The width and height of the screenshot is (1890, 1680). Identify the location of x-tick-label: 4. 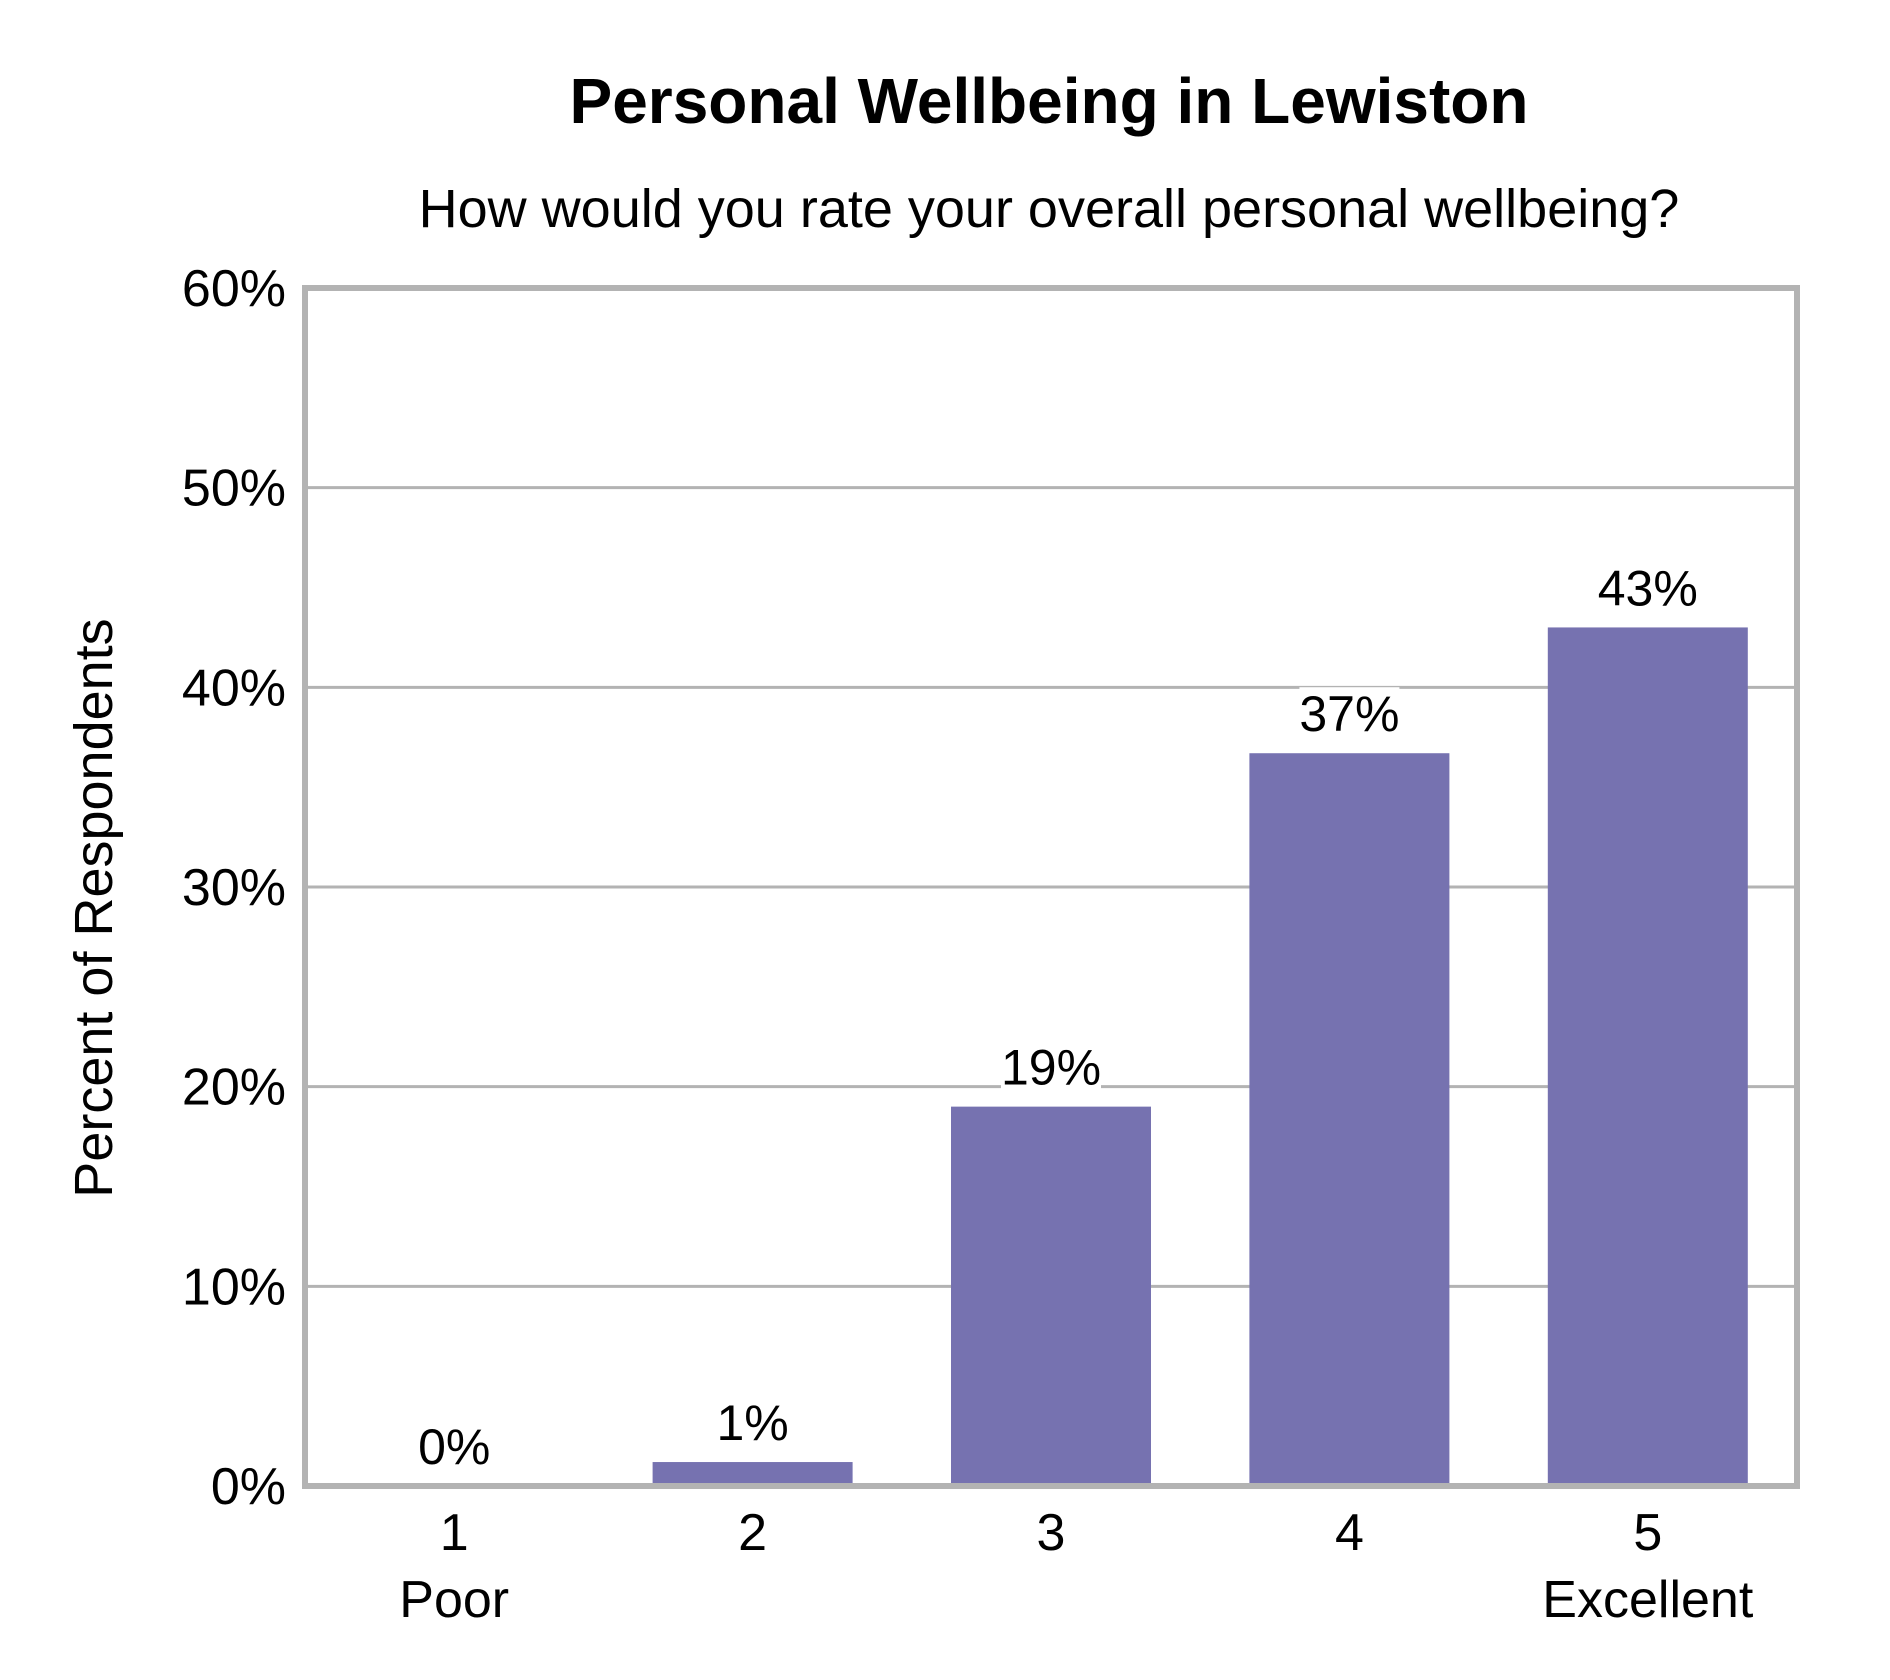
(1349, 1533).